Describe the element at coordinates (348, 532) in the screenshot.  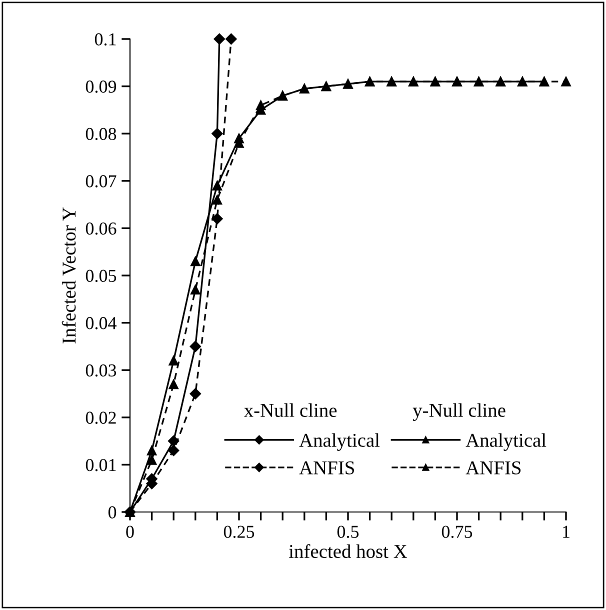
I see `x-tick-label: 0.5` at that location.